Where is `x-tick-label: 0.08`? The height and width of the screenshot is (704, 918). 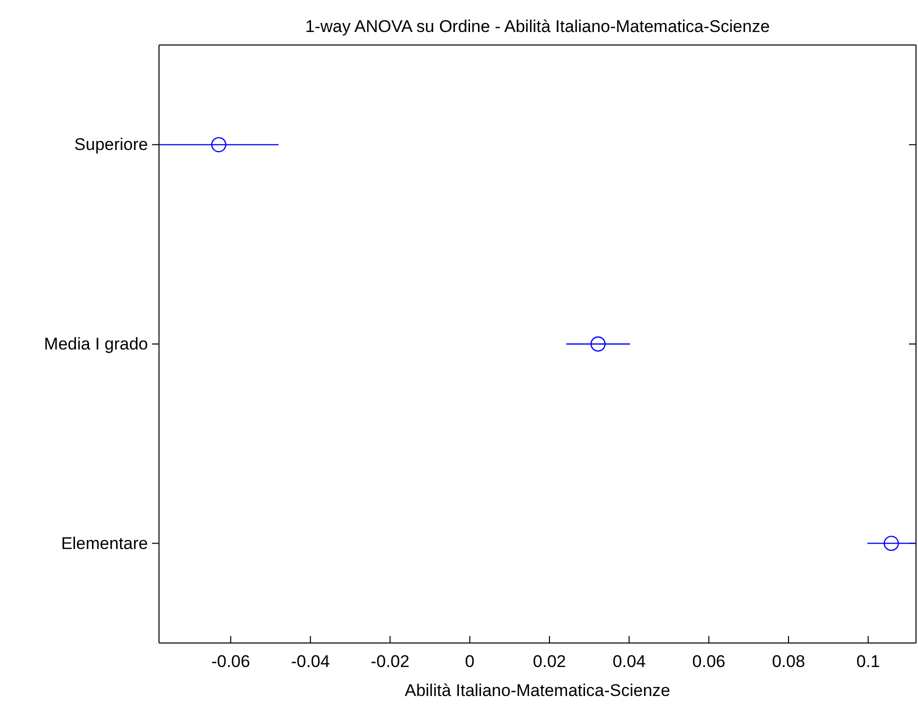 x-tick-label: 0.08 is located at coordinates (789, 662).